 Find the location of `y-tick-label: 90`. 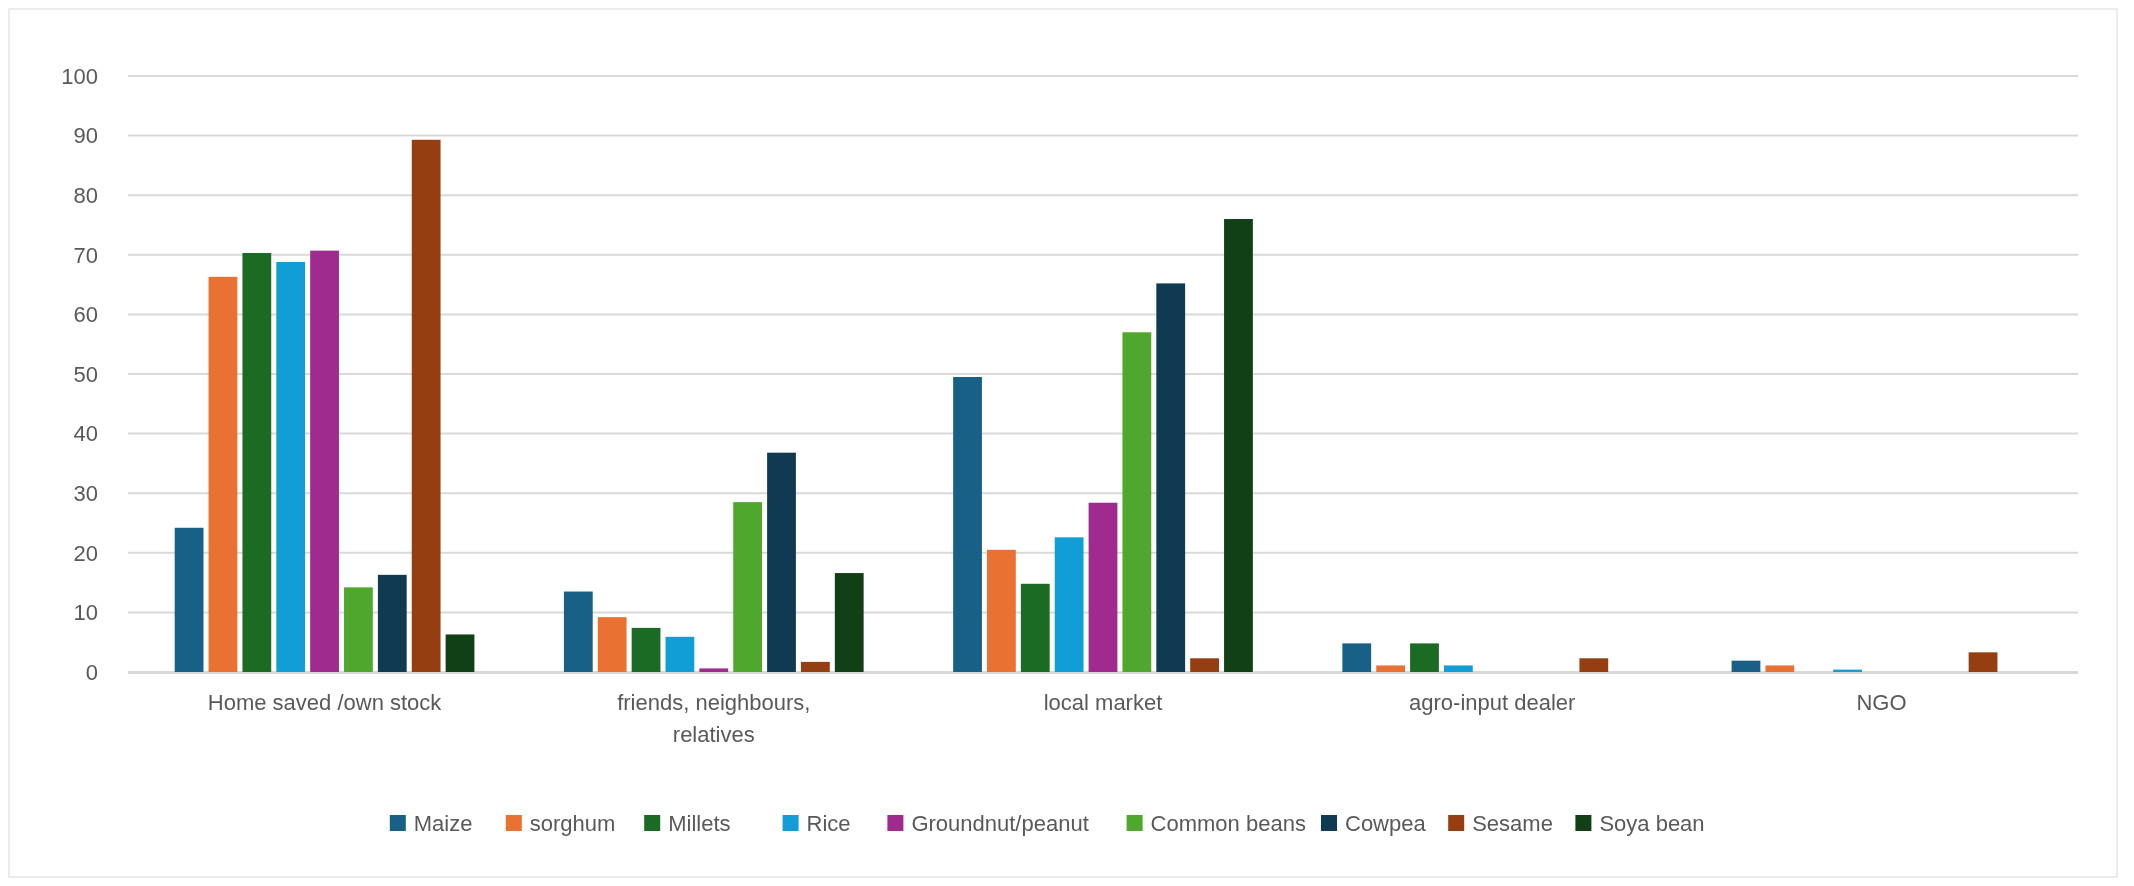

y-tick-label: 90 is located at coordinates (85, 136).